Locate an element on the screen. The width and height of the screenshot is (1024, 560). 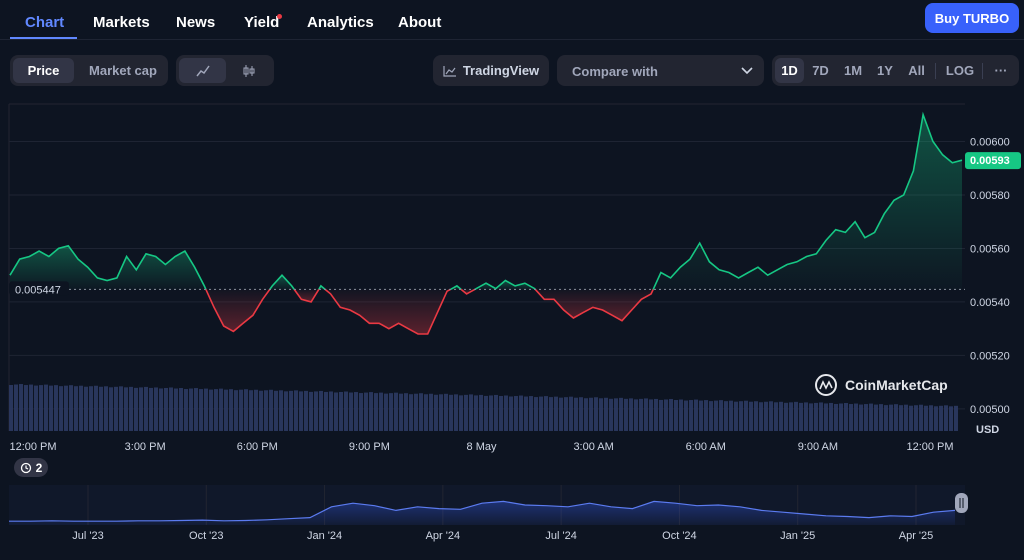
x-tick-label: 8 May is located at coordinates (482, 447).